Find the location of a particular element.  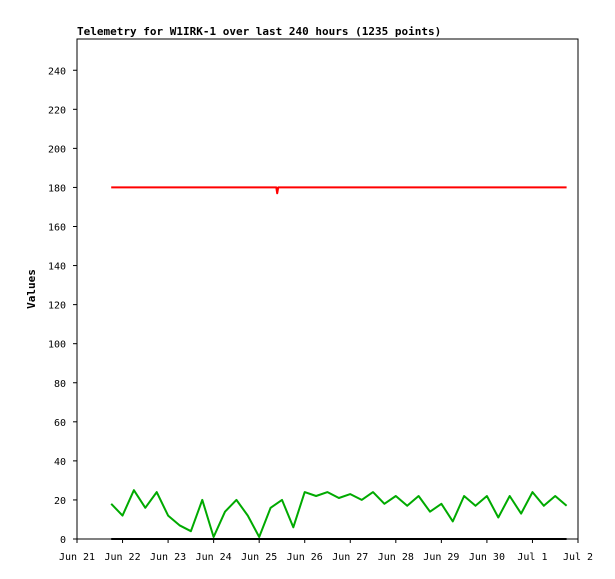

x-tick-label: Jun 27 is located at coordinates (350, 557).